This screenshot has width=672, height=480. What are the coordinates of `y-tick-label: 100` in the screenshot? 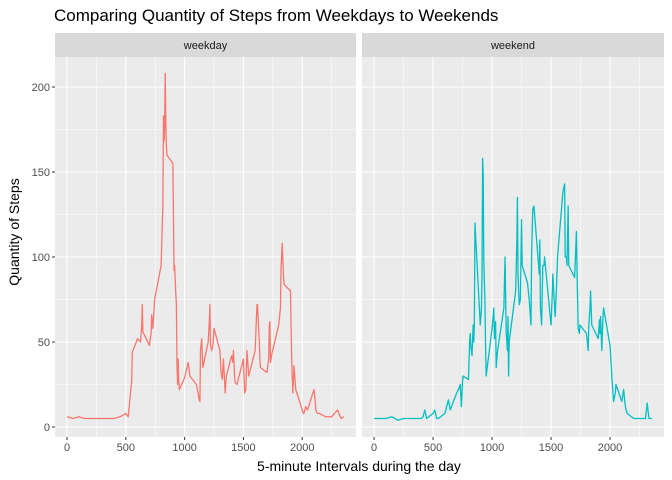 It's located at (41, 258).